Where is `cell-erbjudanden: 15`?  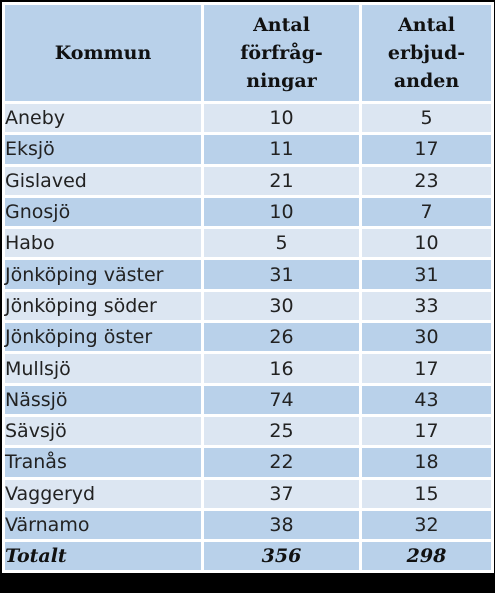 cell-erbjudanden: 15 is located at coordinates (426, 493).